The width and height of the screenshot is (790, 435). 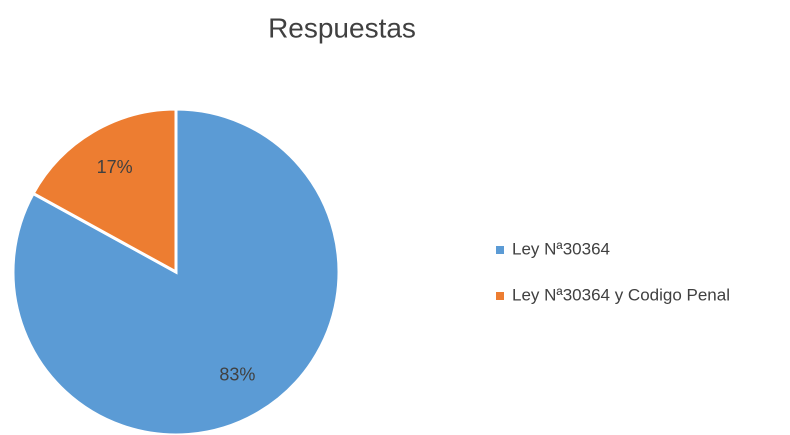 What do you see at coordinates (115, 167) in the screenshot?
I see `data-label: 17%` at bounding box center [115, 167].